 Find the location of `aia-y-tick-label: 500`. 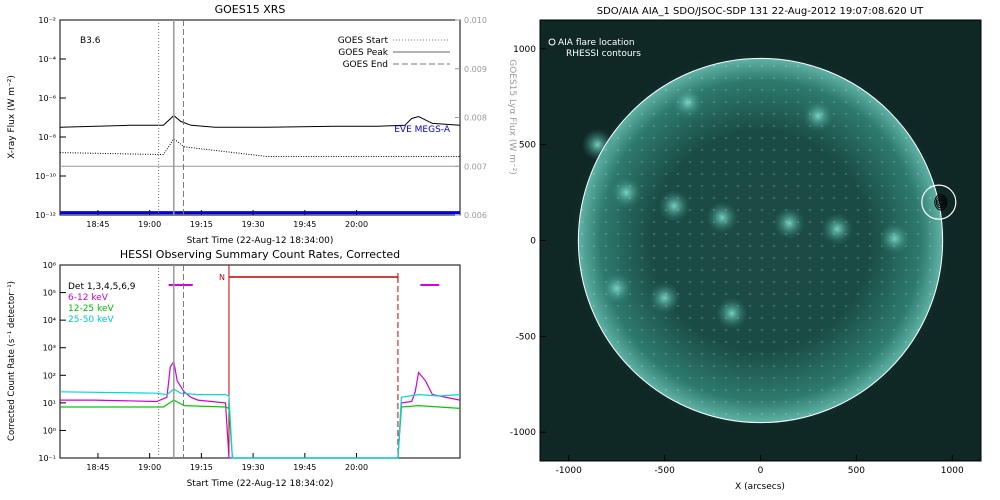

aia-y-tick-label: 500 is located at coordinates (527, 146).